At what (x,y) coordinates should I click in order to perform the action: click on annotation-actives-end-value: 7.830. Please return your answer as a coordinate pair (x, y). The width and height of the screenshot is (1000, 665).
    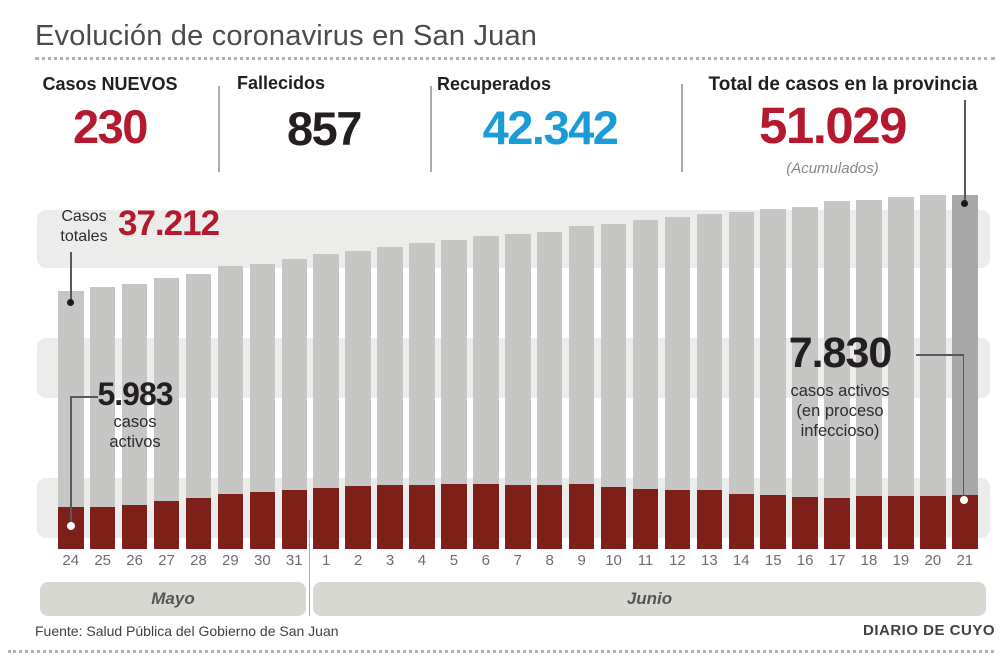
    Looking at the image, I should click on (840, 353).